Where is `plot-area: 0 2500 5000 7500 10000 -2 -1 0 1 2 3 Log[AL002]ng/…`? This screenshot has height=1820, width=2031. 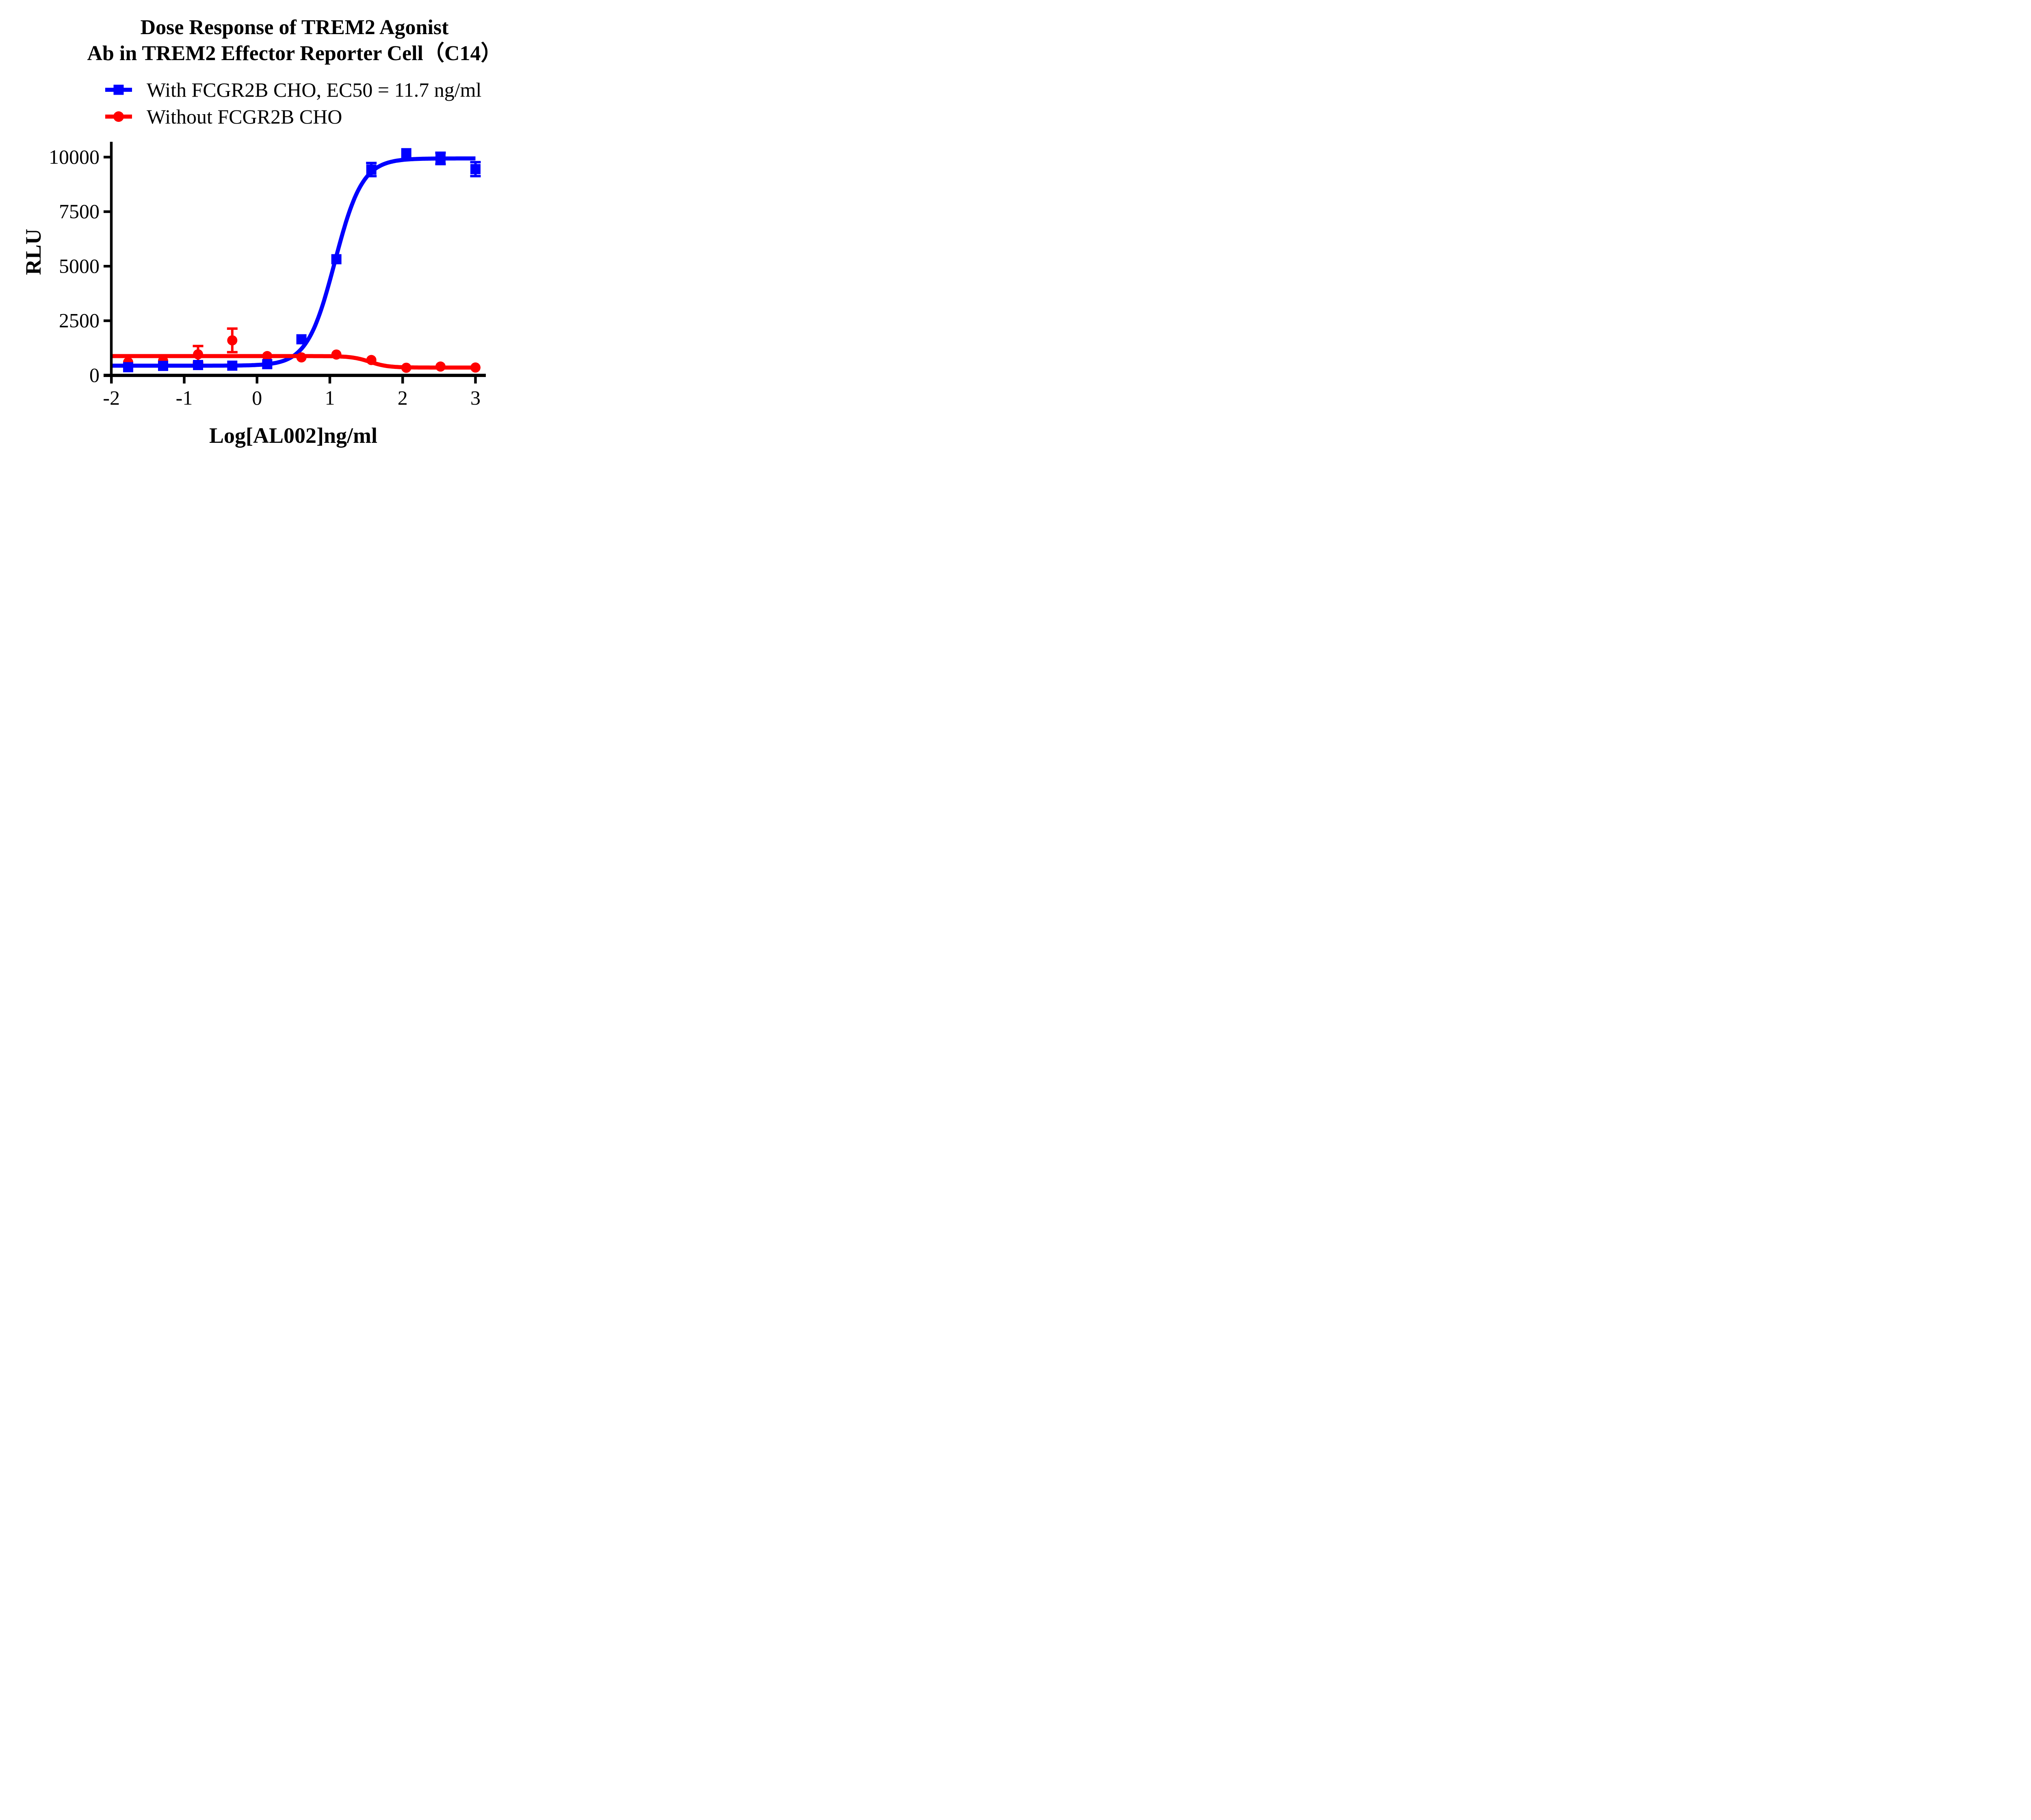 plot-area: 0 2500 5000 7500 10000 -2 -1 0 1 2 3 Log[AL002]ng/… is located at coordinates (254, 295).